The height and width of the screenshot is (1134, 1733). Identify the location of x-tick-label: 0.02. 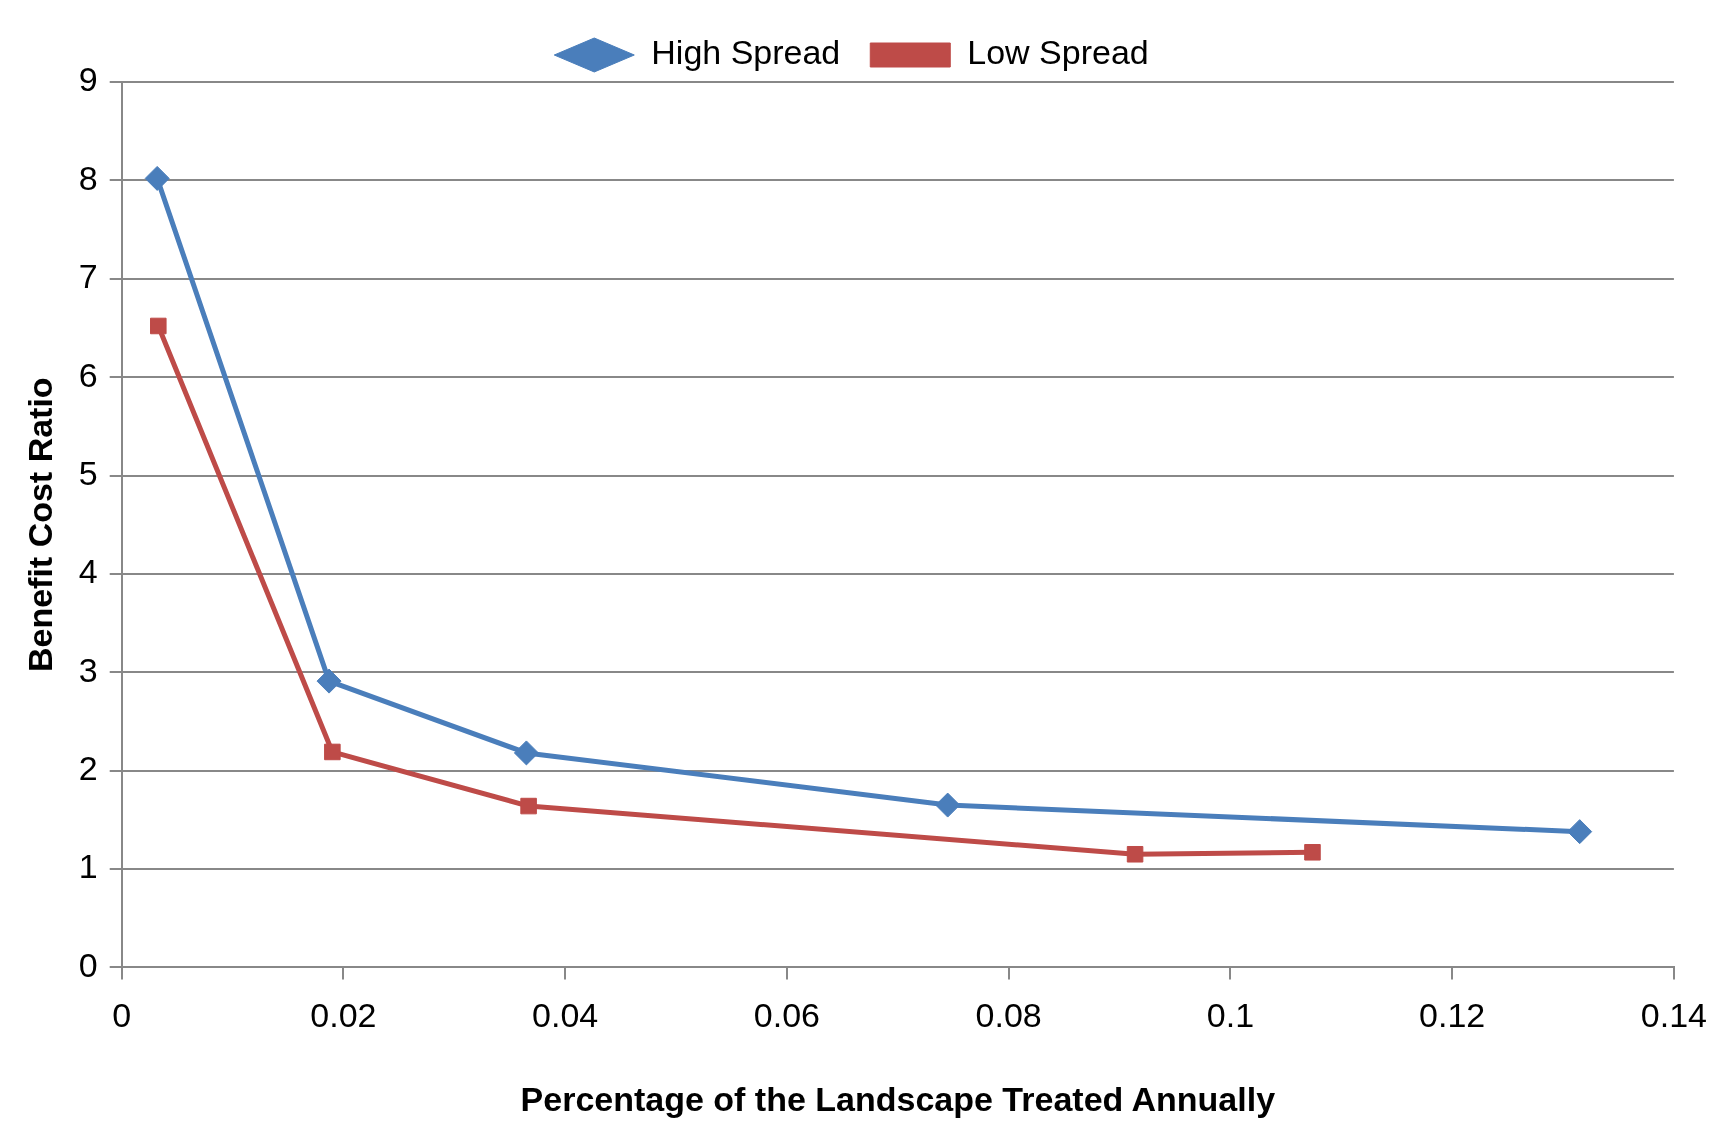
(343, 1015).